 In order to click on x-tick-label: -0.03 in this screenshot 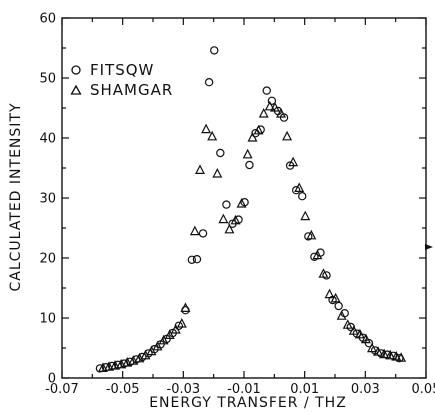, I will do `click(184, 389)`.